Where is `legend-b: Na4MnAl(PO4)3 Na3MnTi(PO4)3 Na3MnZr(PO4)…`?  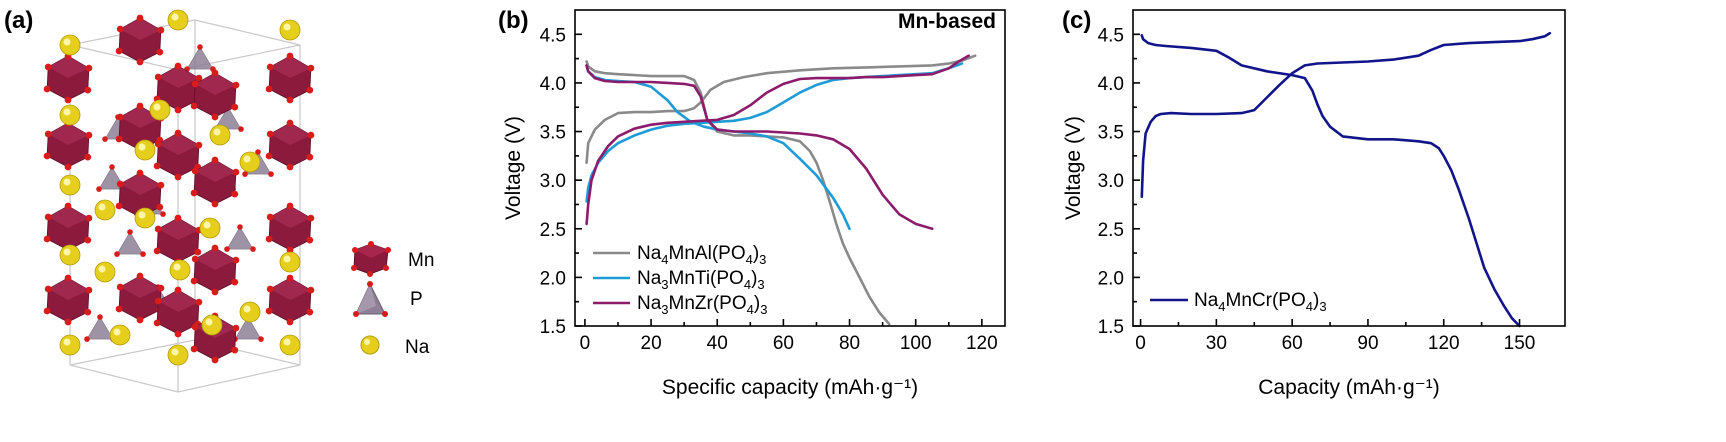
legend-b: Na4MnAl(PO4)3 Na3MnTi(PO4)3 Na3MnZr(PO4)… is located at coordinates (680, 280).